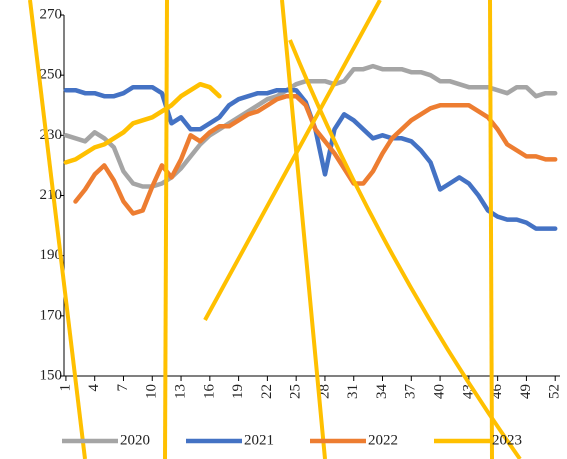 Image resolution: width=567 pixels, height=459 pixels. I want to click on x-tick-label: 16, so click(209, 392).